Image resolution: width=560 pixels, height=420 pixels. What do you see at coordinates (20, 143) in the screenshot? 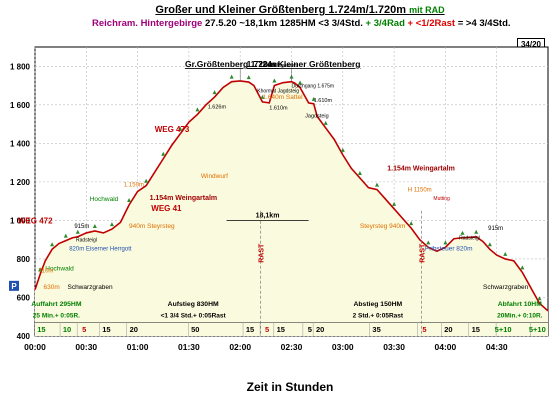
I see `y-tick-label: 1 400` at bounding box center [20, 143].